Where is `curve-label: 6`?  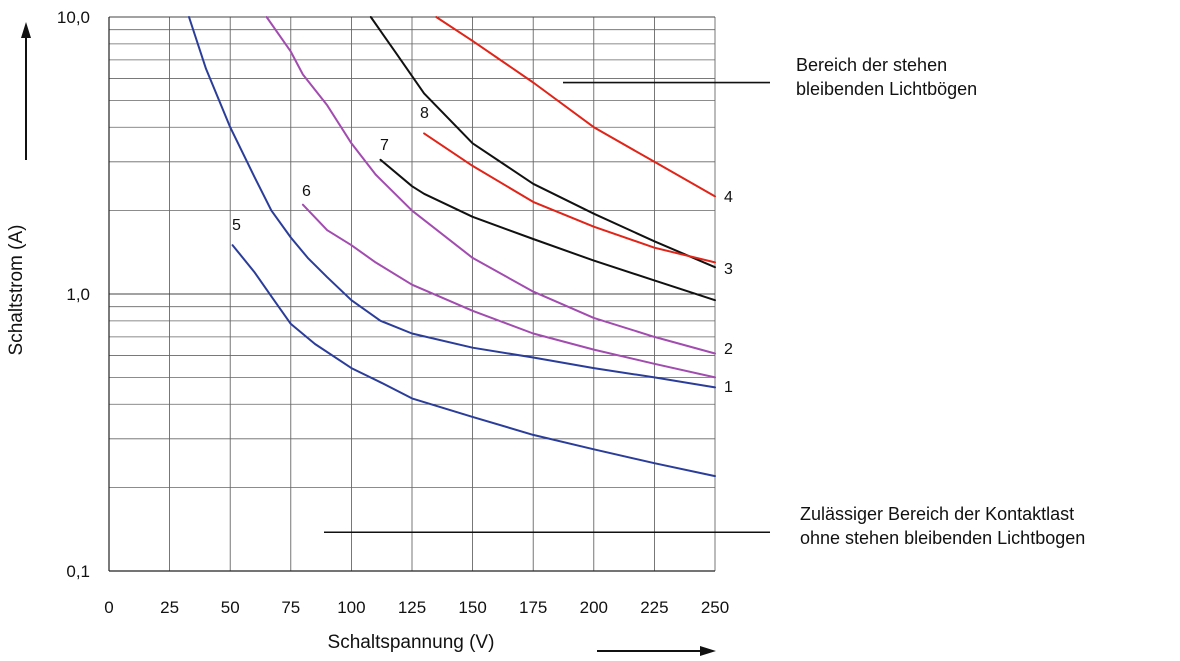 curve-label: 6 is located at coordinates (306, 191).